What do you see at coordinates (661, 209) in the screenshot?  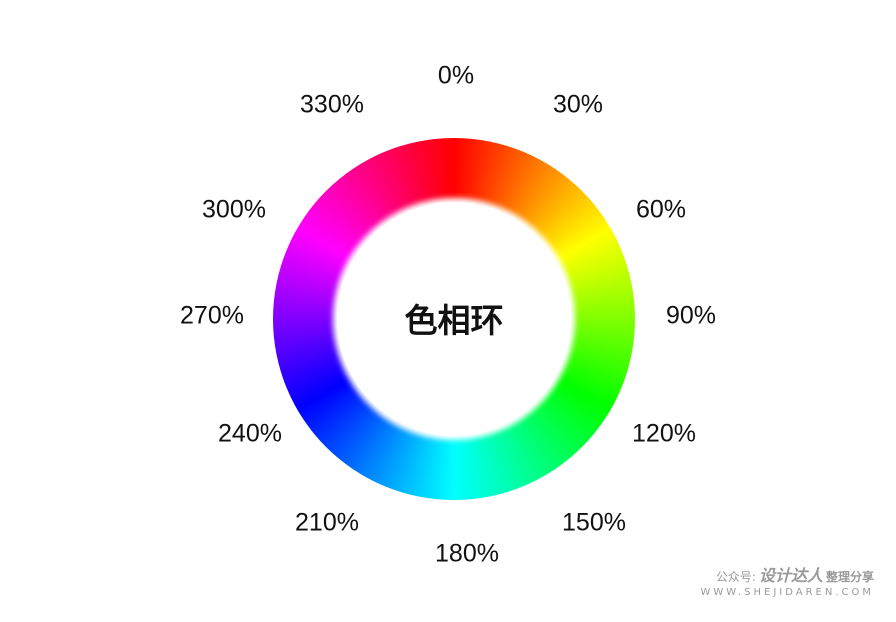 I see `hue-label-60: 60%` at bounding box center [661, 209].